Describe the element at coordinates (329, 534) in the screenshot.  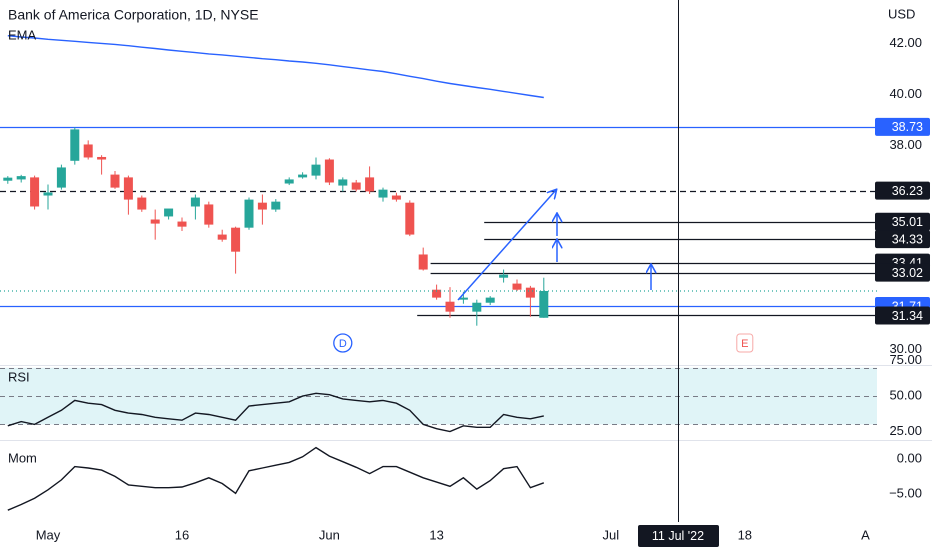
I see `x-tick-label: Jun` at that location.